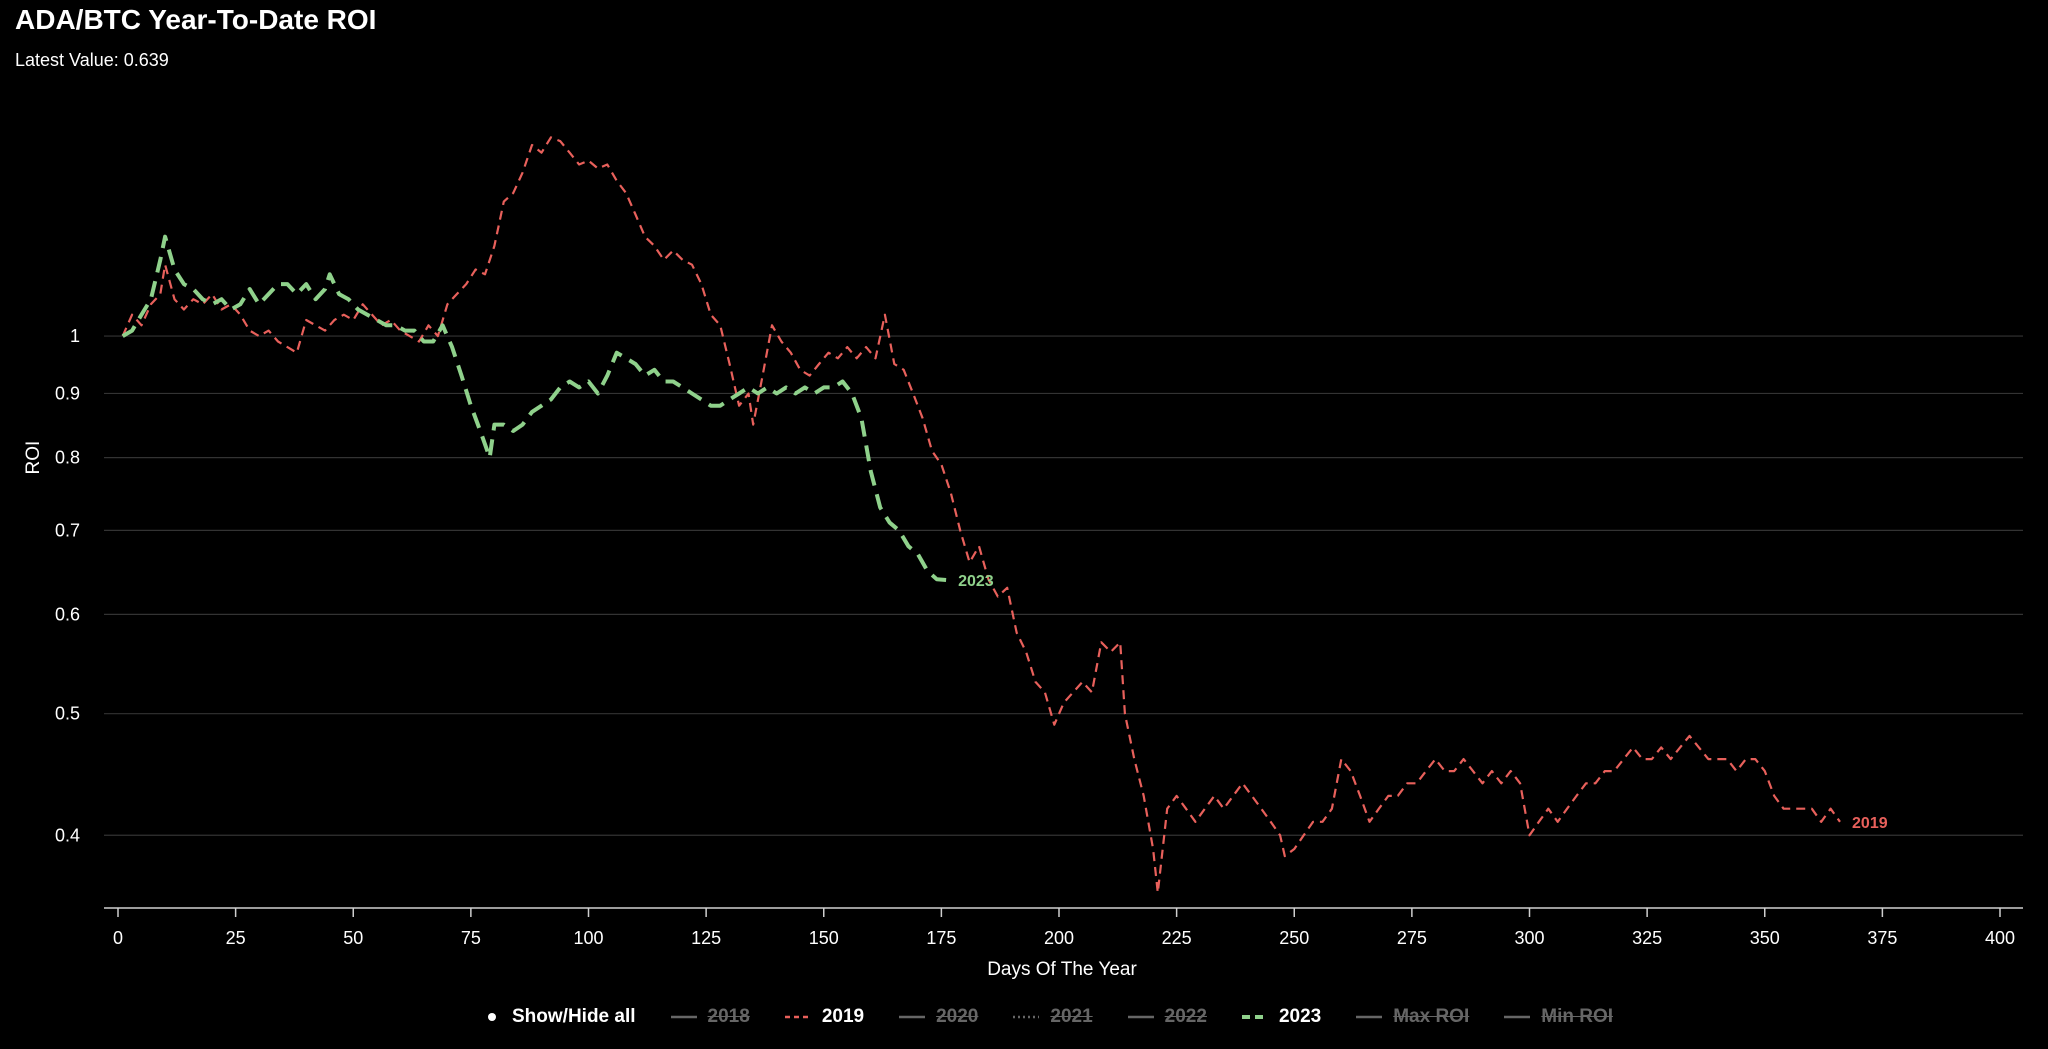 The width and height of the screenshot is (2048, 1049). Describe the element at coordinates (67, 530) in the screenshot. I see `y-tick-label: 0.7` at that location.